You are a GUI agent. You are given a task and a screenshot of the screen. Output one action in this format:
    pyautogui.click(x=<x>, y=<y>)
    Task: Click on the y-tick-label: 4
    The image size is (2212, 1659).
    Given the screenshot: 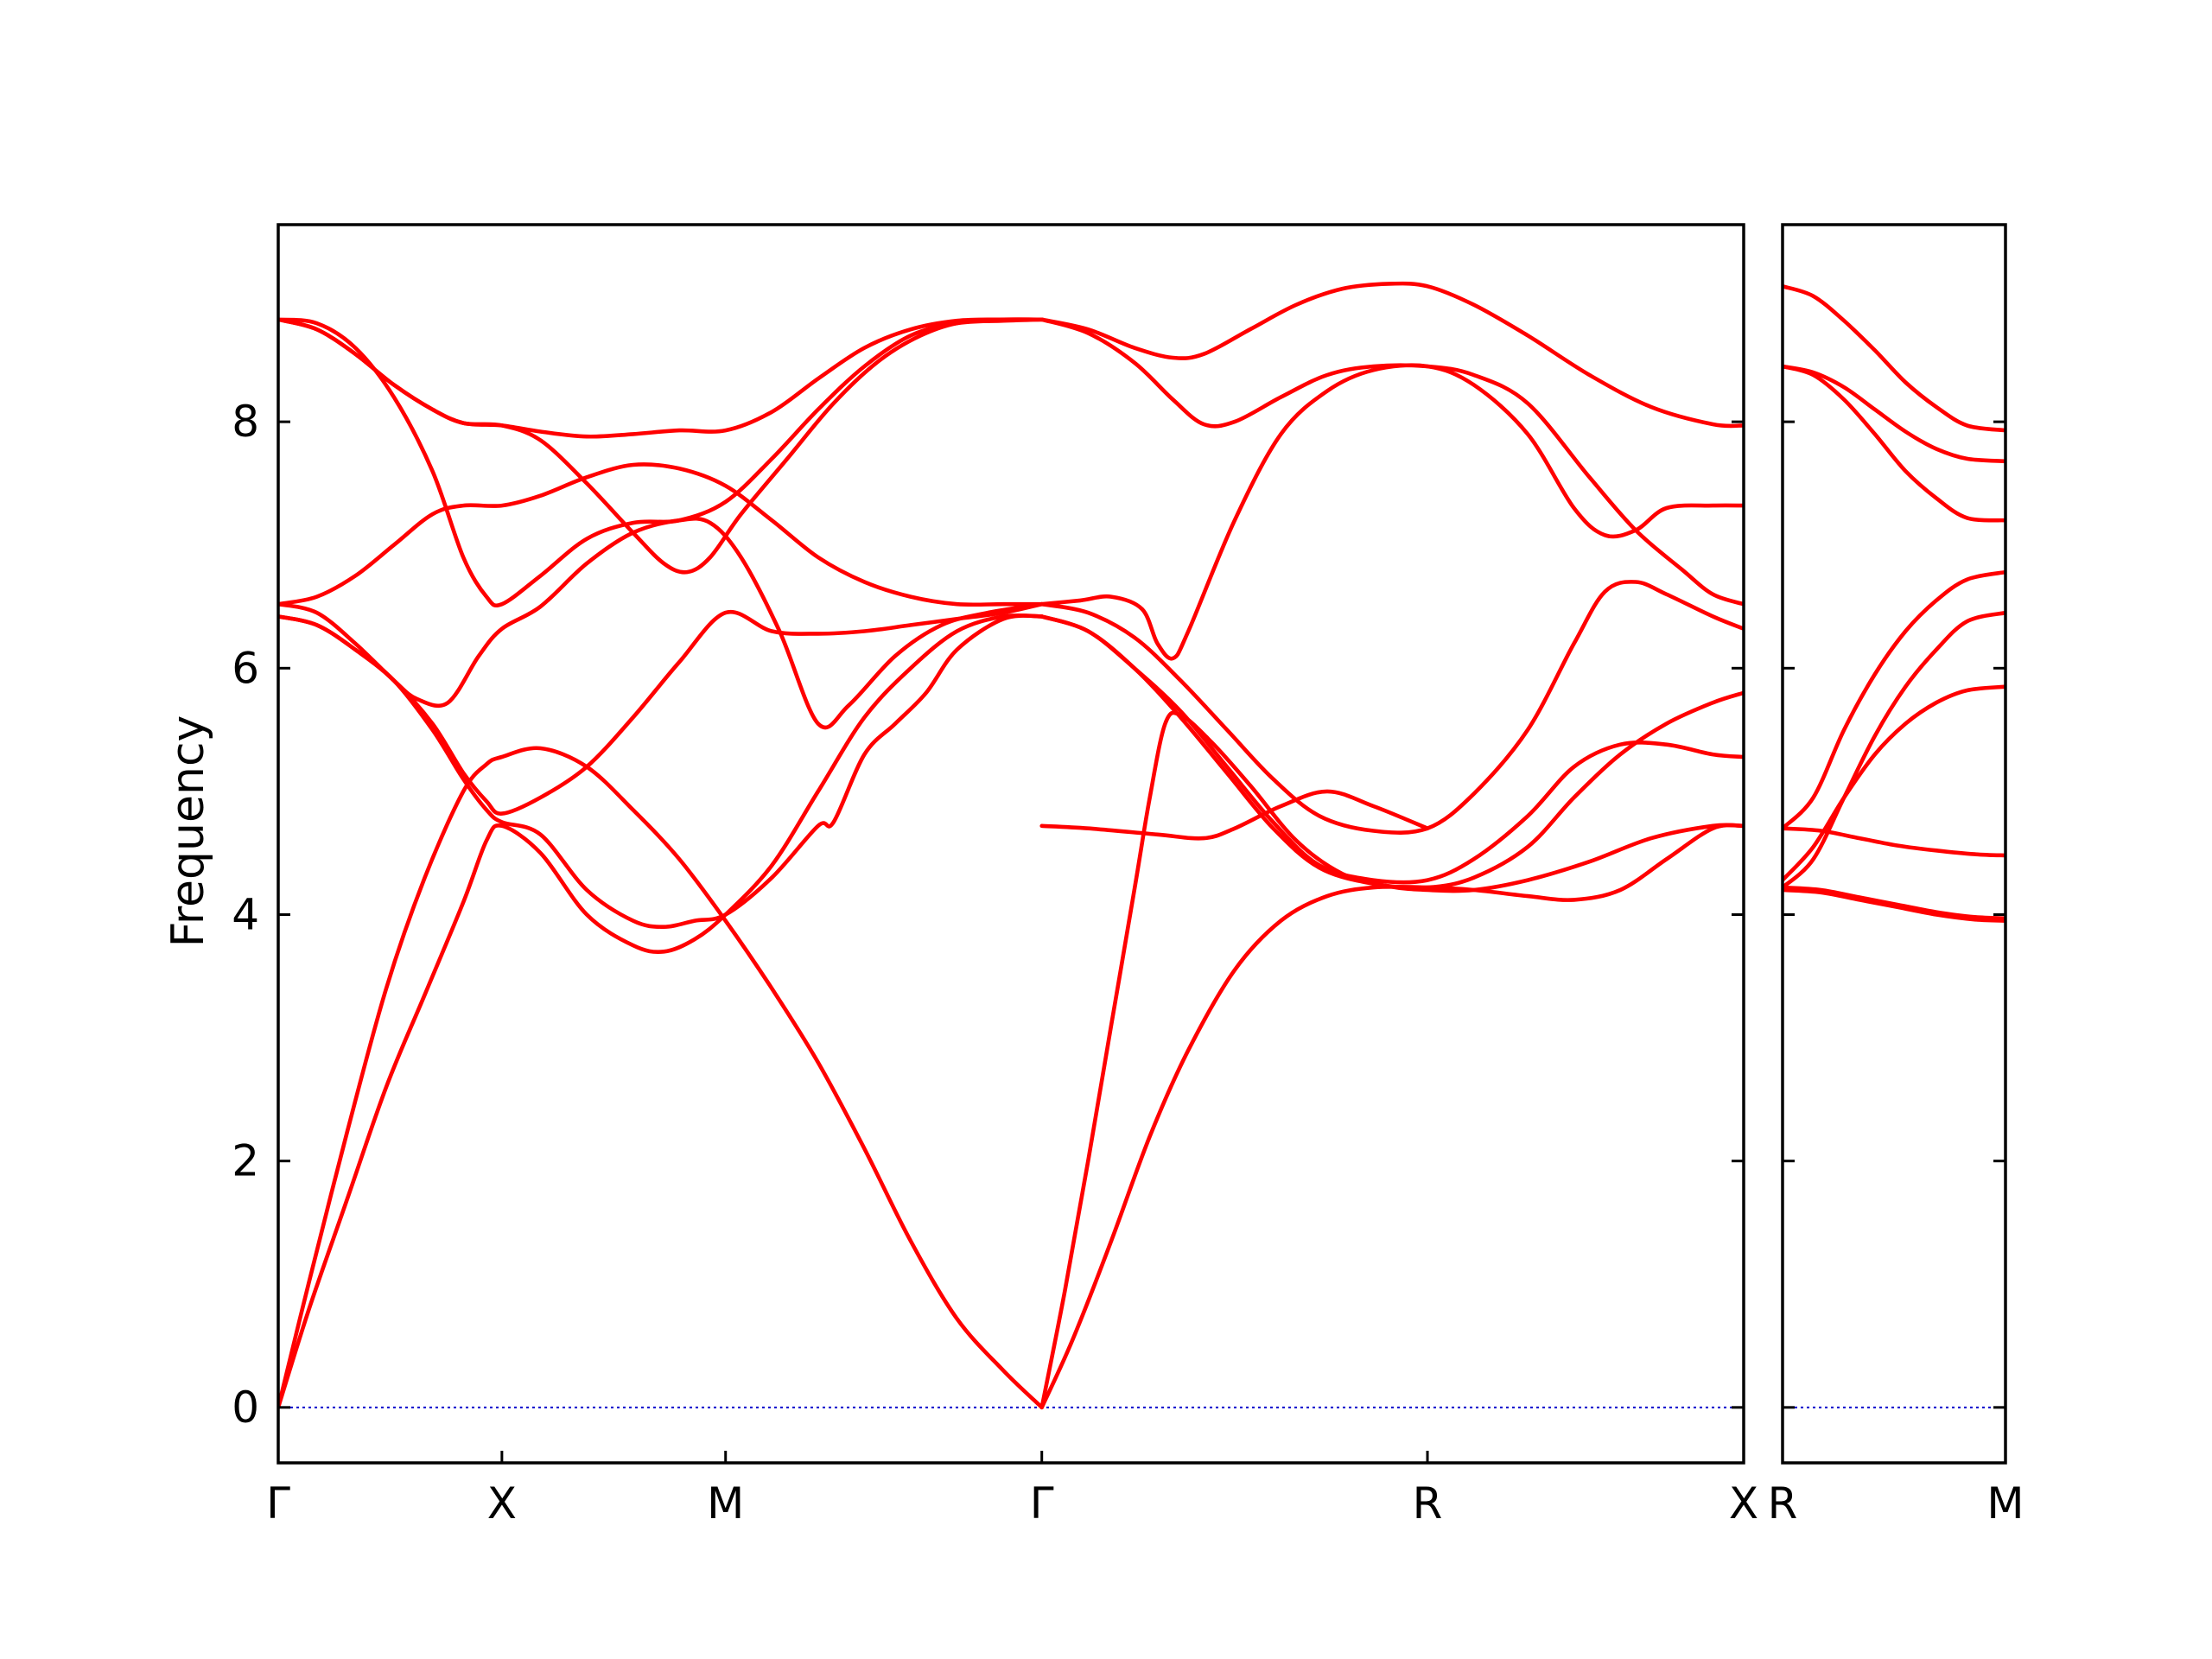 What is the action you would take?
    pyautogui.click(x=245, y=914)
    